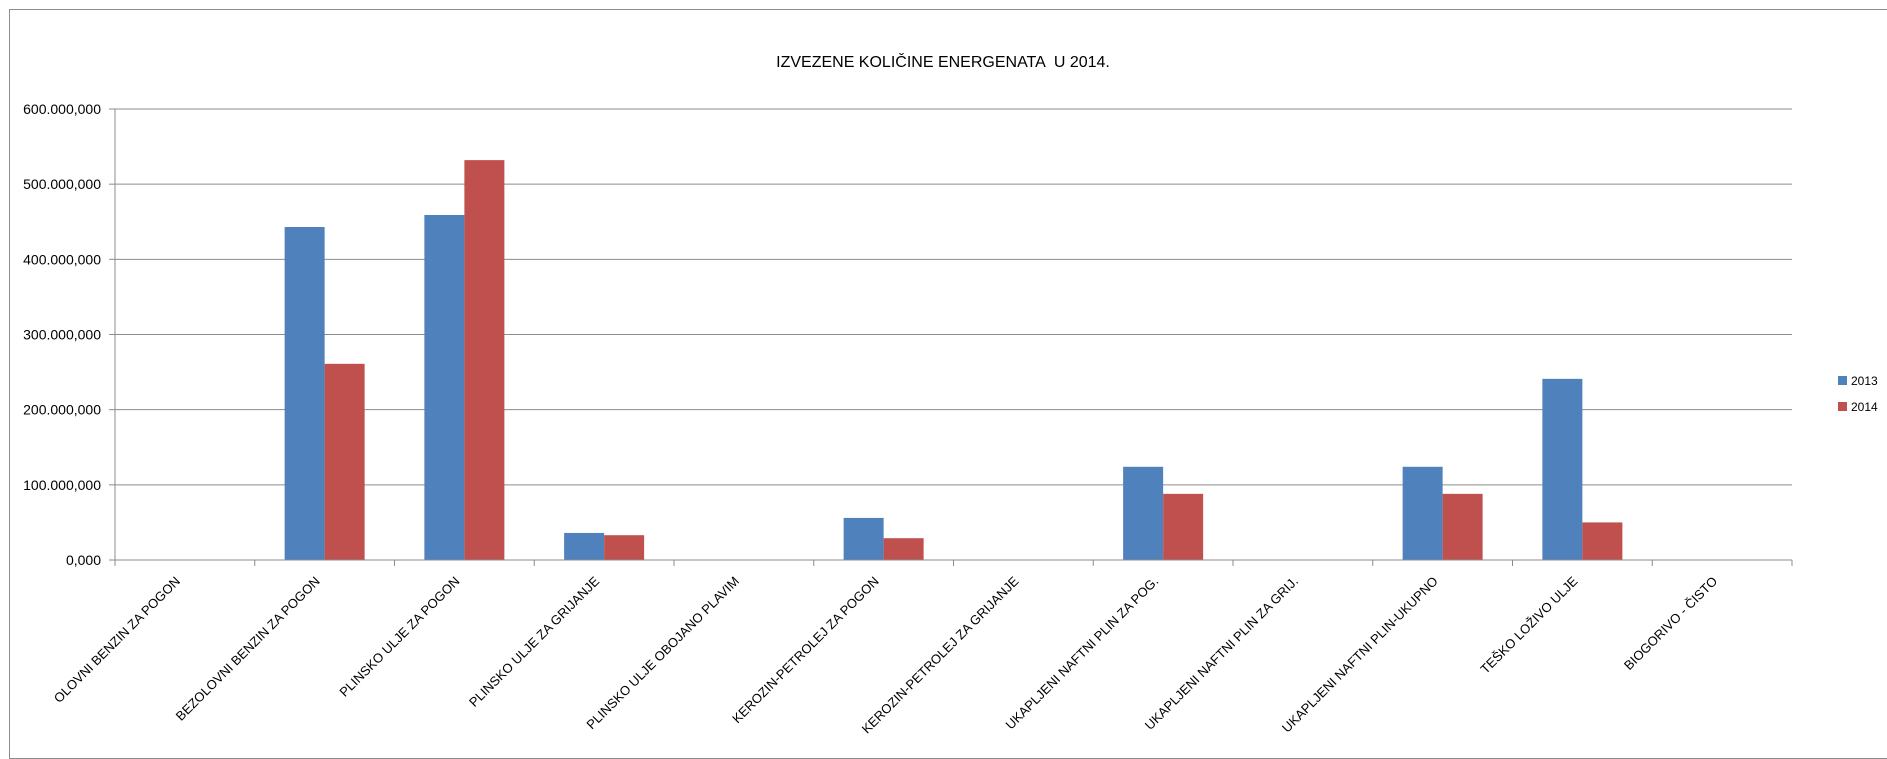 The width and height of the screenshot is (1887, 759). I want to click on y-tick-label: 400.000,000, so click(62, 259).